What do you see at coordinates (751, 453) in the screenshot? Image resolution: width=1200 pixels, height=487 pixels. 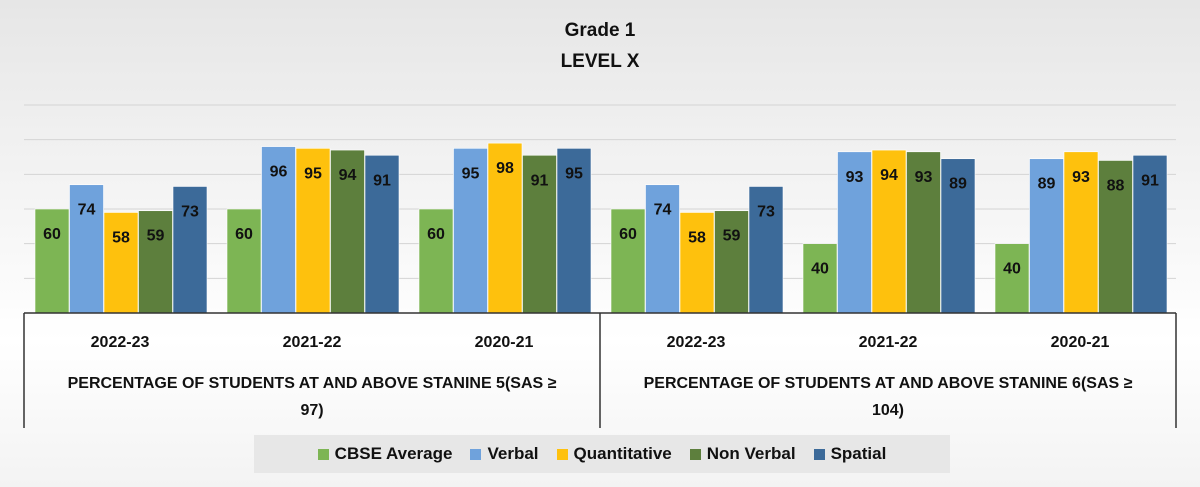 I see `legend-label: Non Verbal` at bounding box center [751, 453].